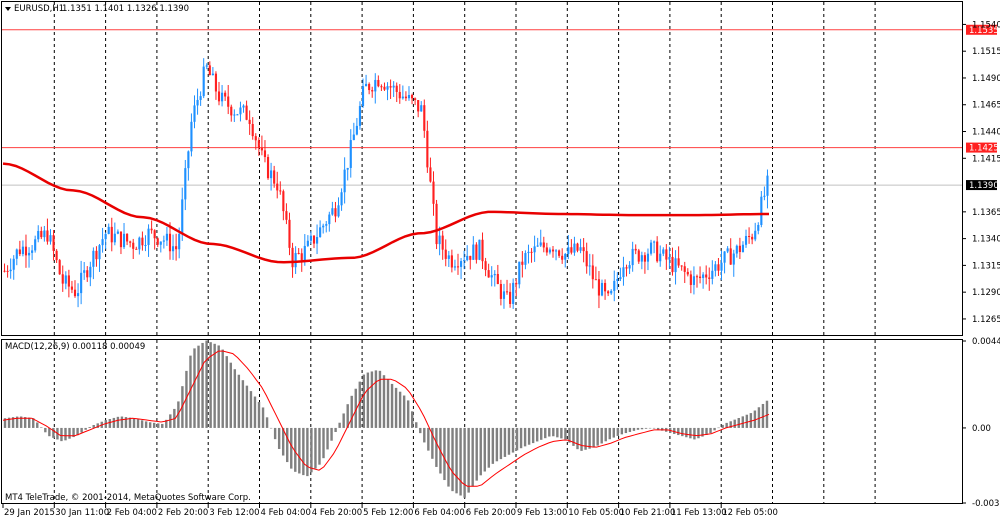  I want to click on x-tick-label: 2 Feb 20:00, so click(183, 513).